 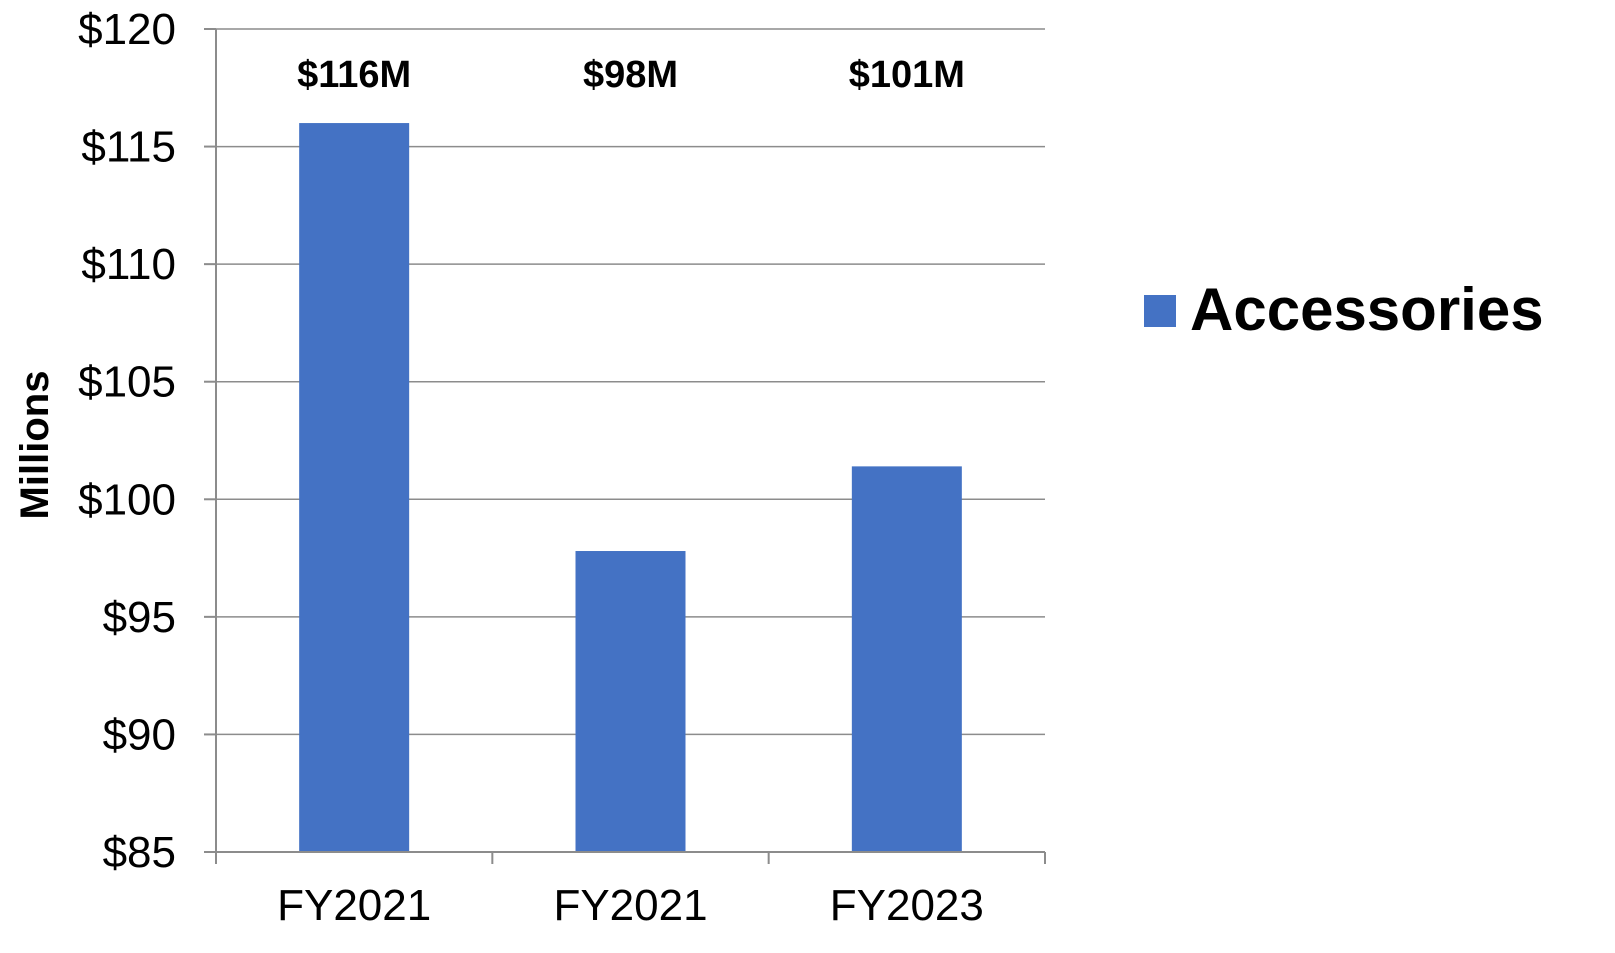 I want to click on data-labels: $116M $98M $101M, so click(x=631, y=75).